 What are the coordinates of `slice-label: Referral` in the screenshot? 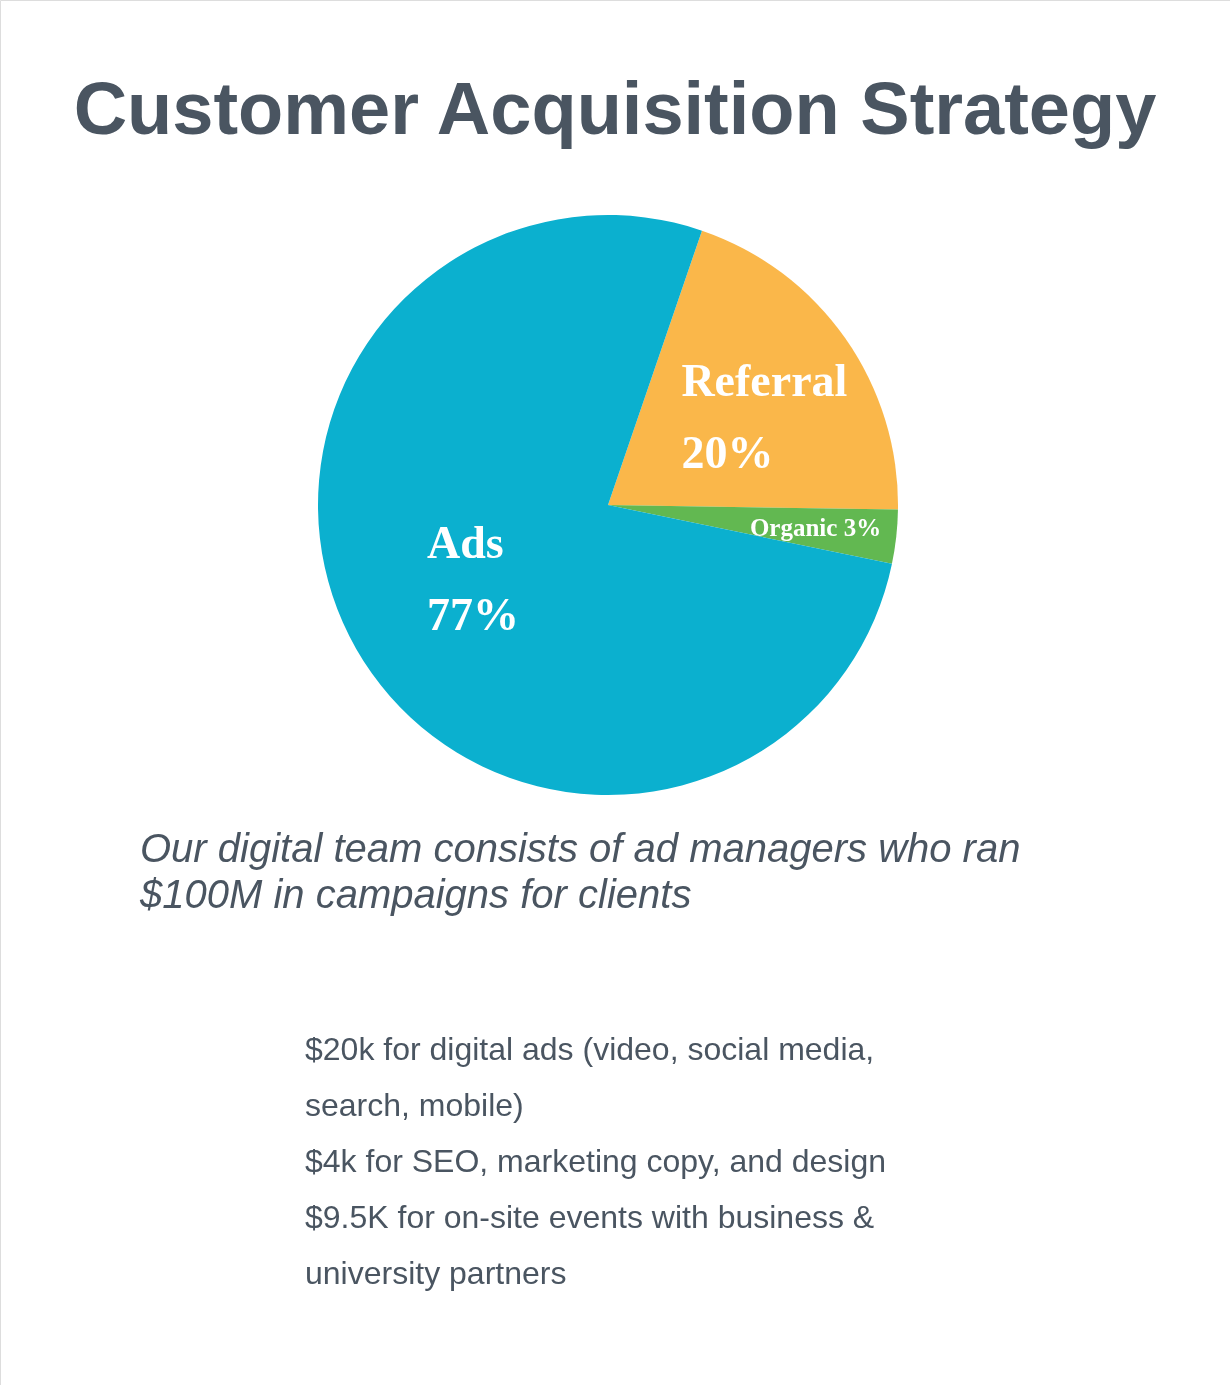 It's located at (764, 381).